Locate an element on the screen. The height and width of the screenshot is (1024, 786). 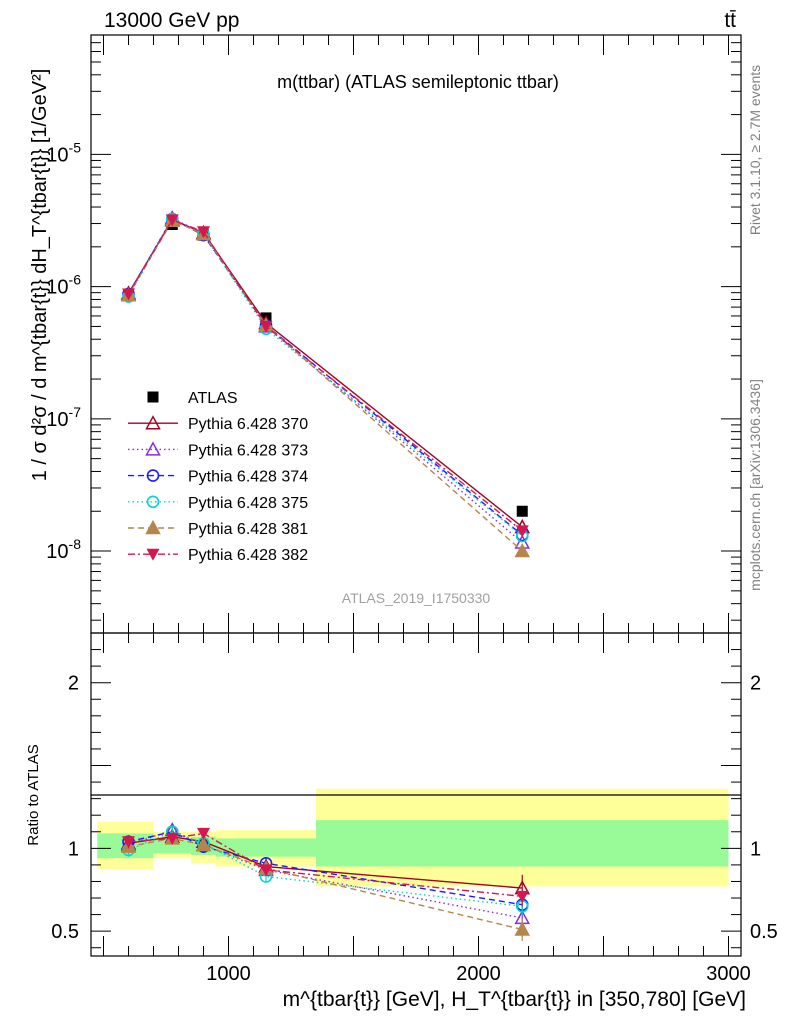
ratio-uncertainty-bands is located at coordinates (413, 837).